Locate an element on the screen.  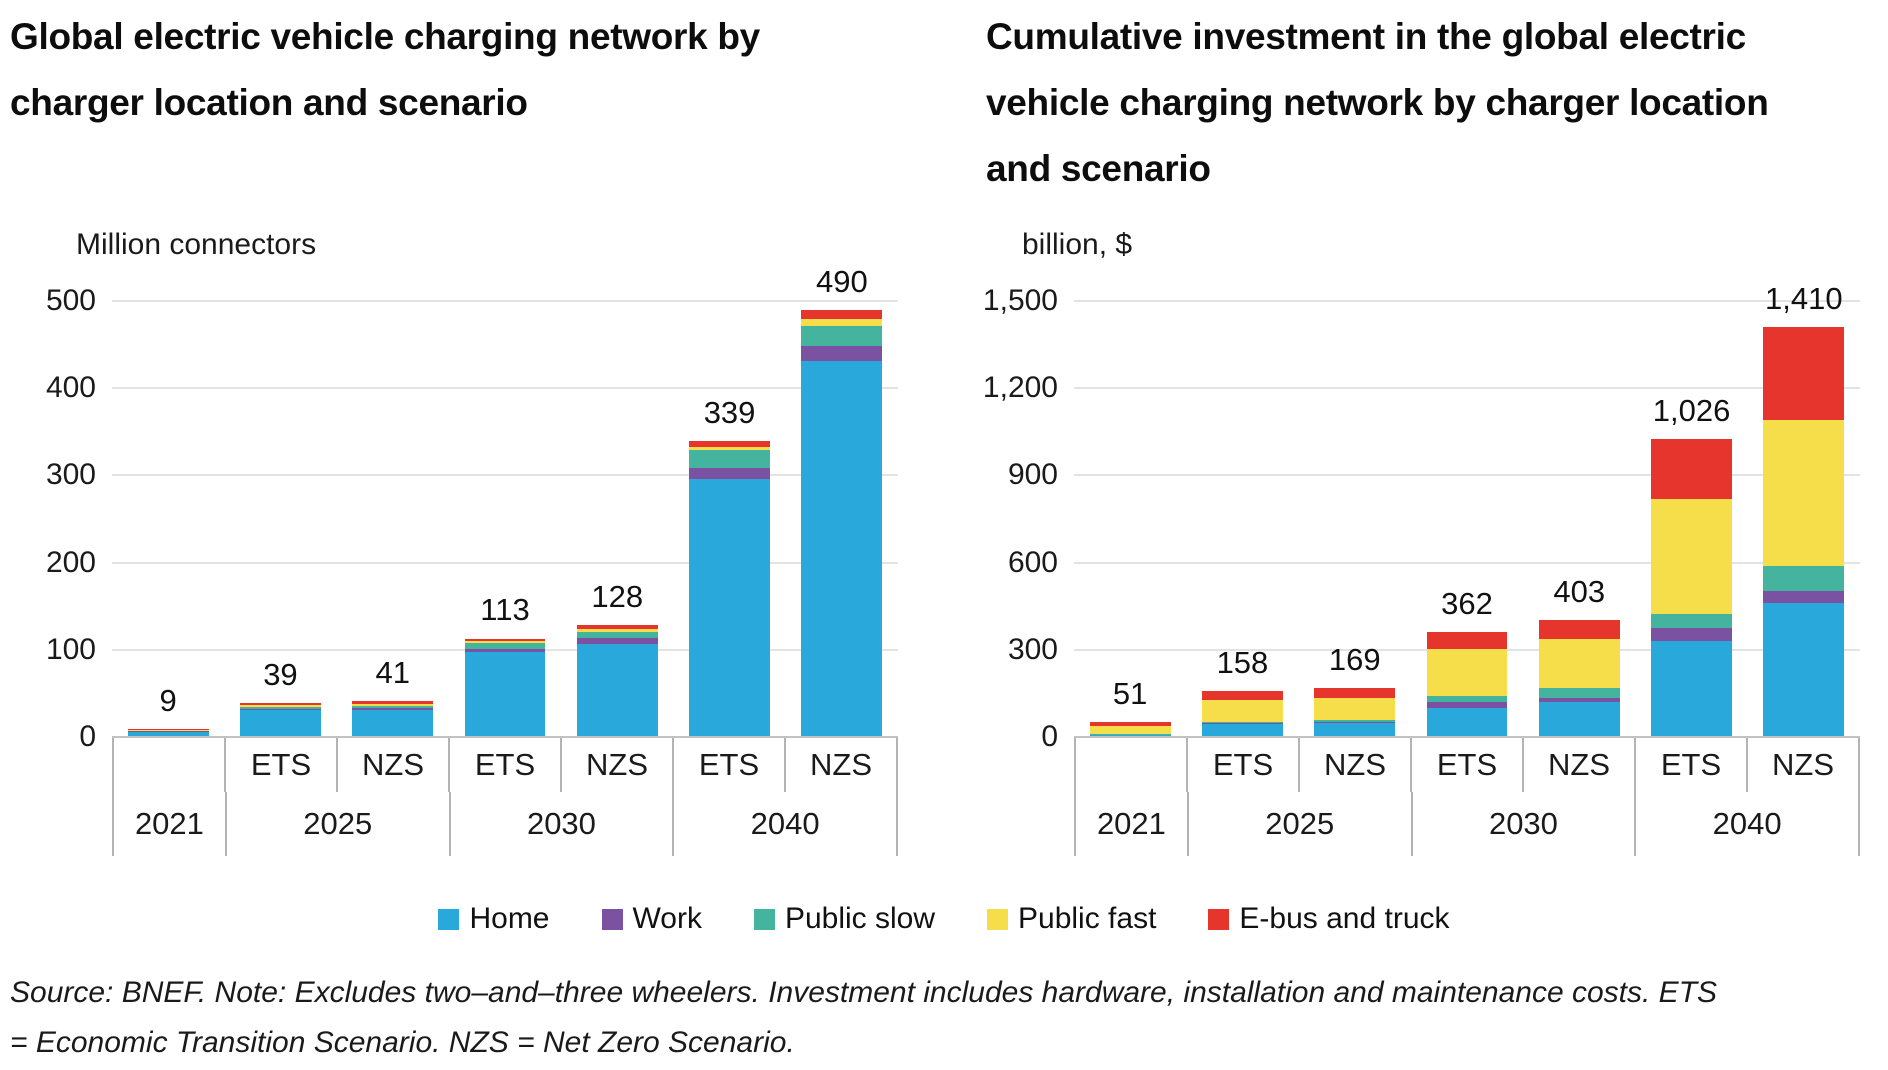
y-tick-label: 600 is located at coordinates (1032, 562).